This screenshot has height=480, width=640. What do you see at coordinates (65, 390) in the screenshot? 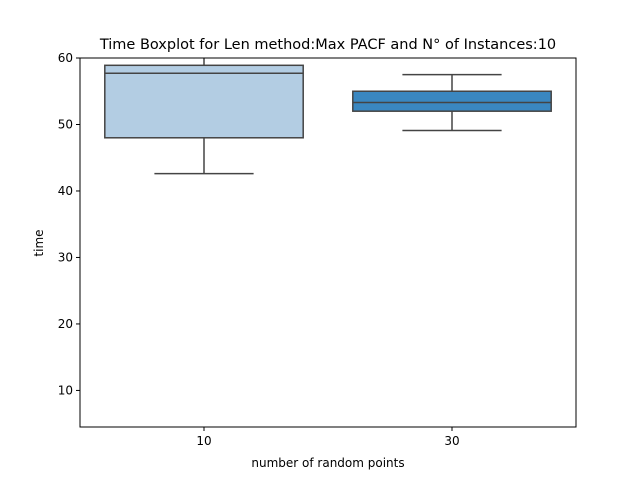
I see `y-tick-label-10: 10` at bounding box center [65, 390].